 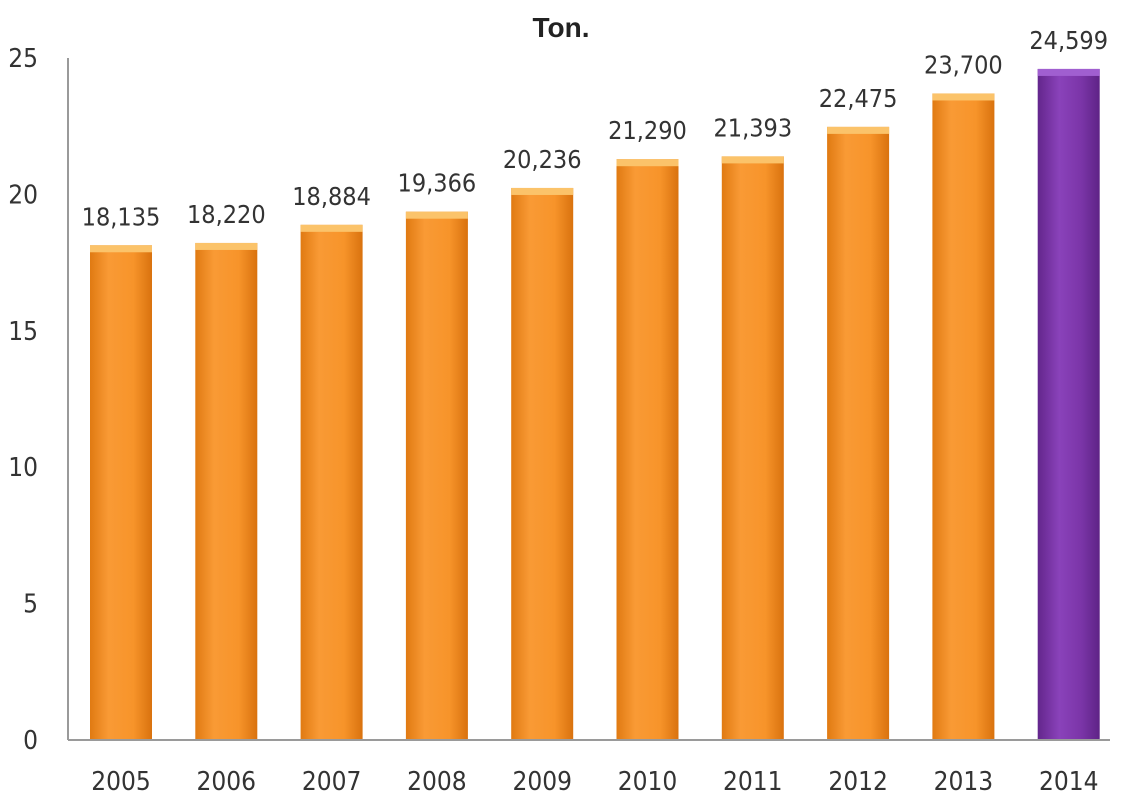 What do you see at coordinates (963, 64) in the screenshot?
I see `data-label: 23,700` at bounding box center [963, 64].